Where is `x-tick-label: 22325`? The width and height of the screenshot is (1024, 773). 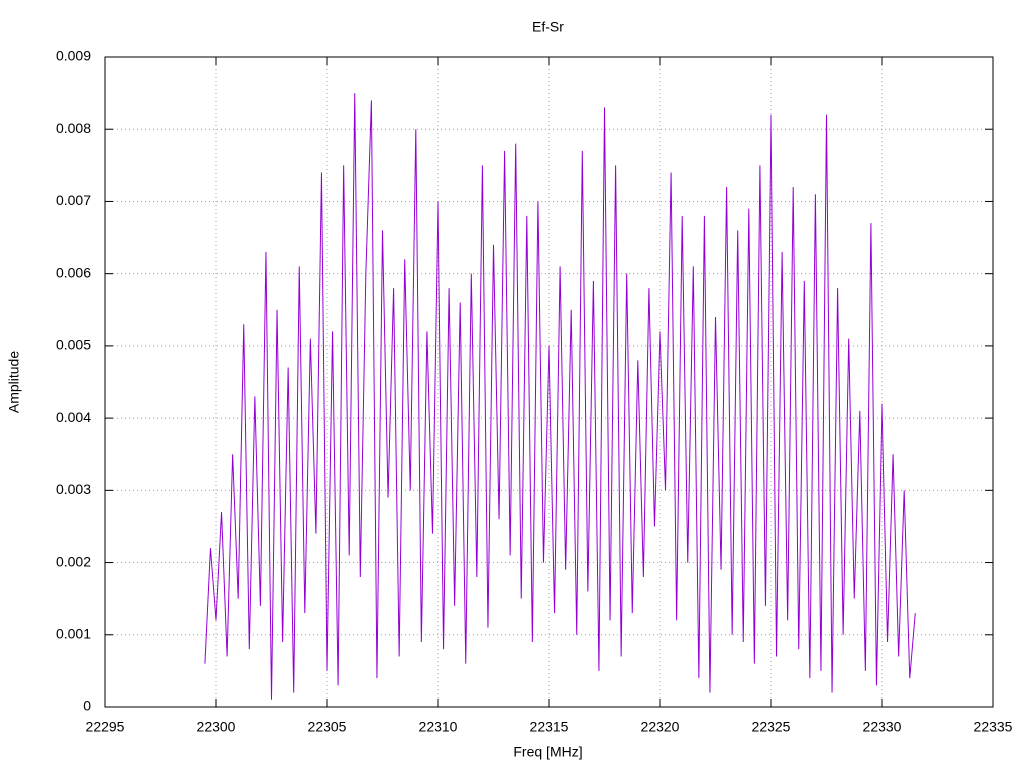
x-tick-label: 22325 is located at coordinates (771, 727).